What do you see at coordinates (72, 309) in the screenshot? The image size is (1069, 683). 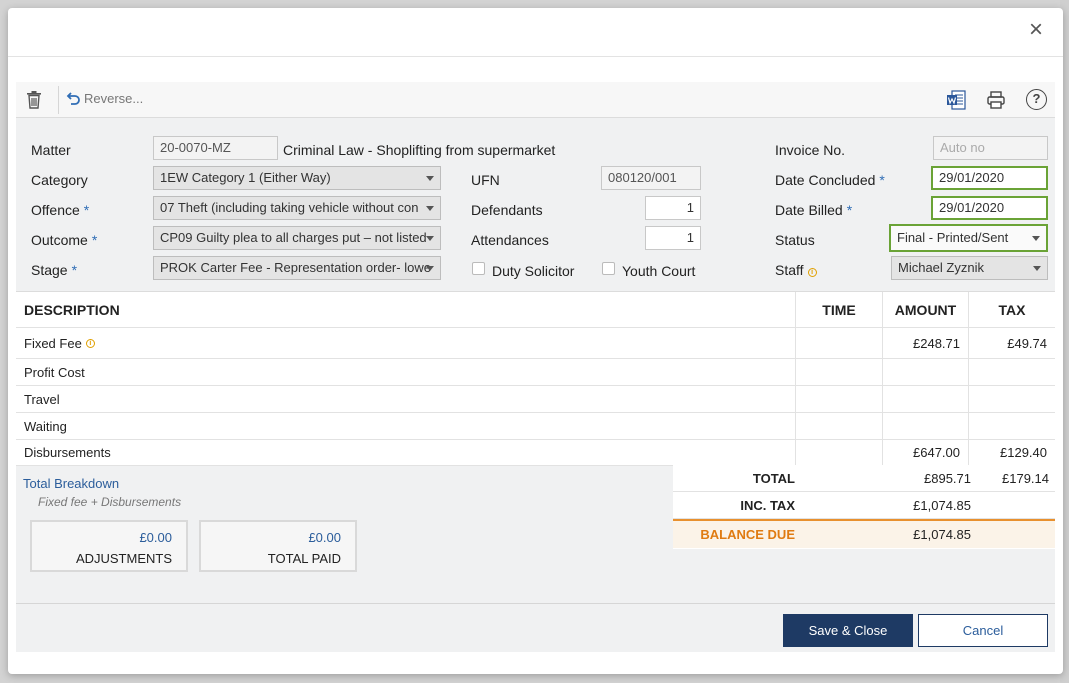 I see `col-description: DESCRIPTION` at bounding box center [72, 309].